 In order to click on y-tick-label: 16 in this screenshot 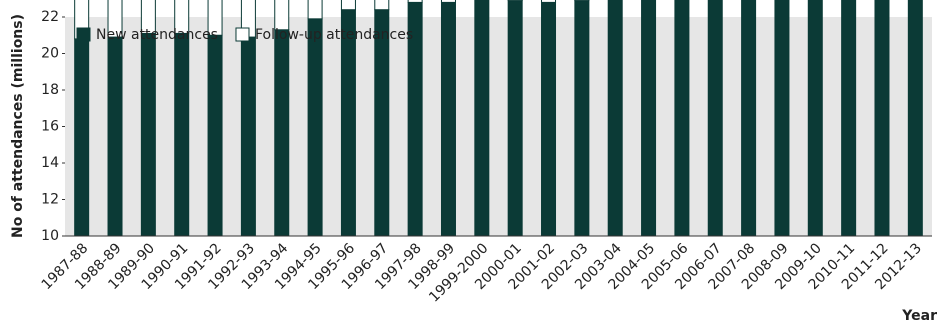, I will do `click(50, 127)`.